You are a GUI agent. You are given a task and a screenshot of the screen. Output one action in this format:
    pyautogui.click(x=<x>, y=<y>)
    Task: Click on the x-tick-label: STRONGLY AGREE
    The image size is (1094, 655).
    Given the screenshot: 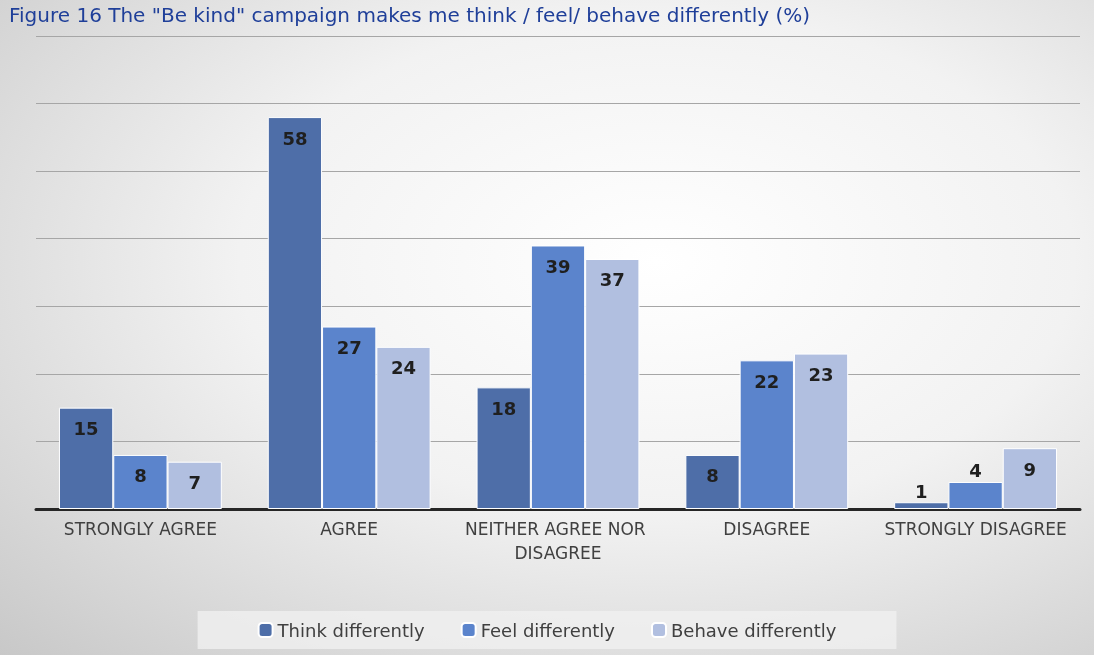 What is the action you would take?
    pyautogui.click(x=140, y=529)
    